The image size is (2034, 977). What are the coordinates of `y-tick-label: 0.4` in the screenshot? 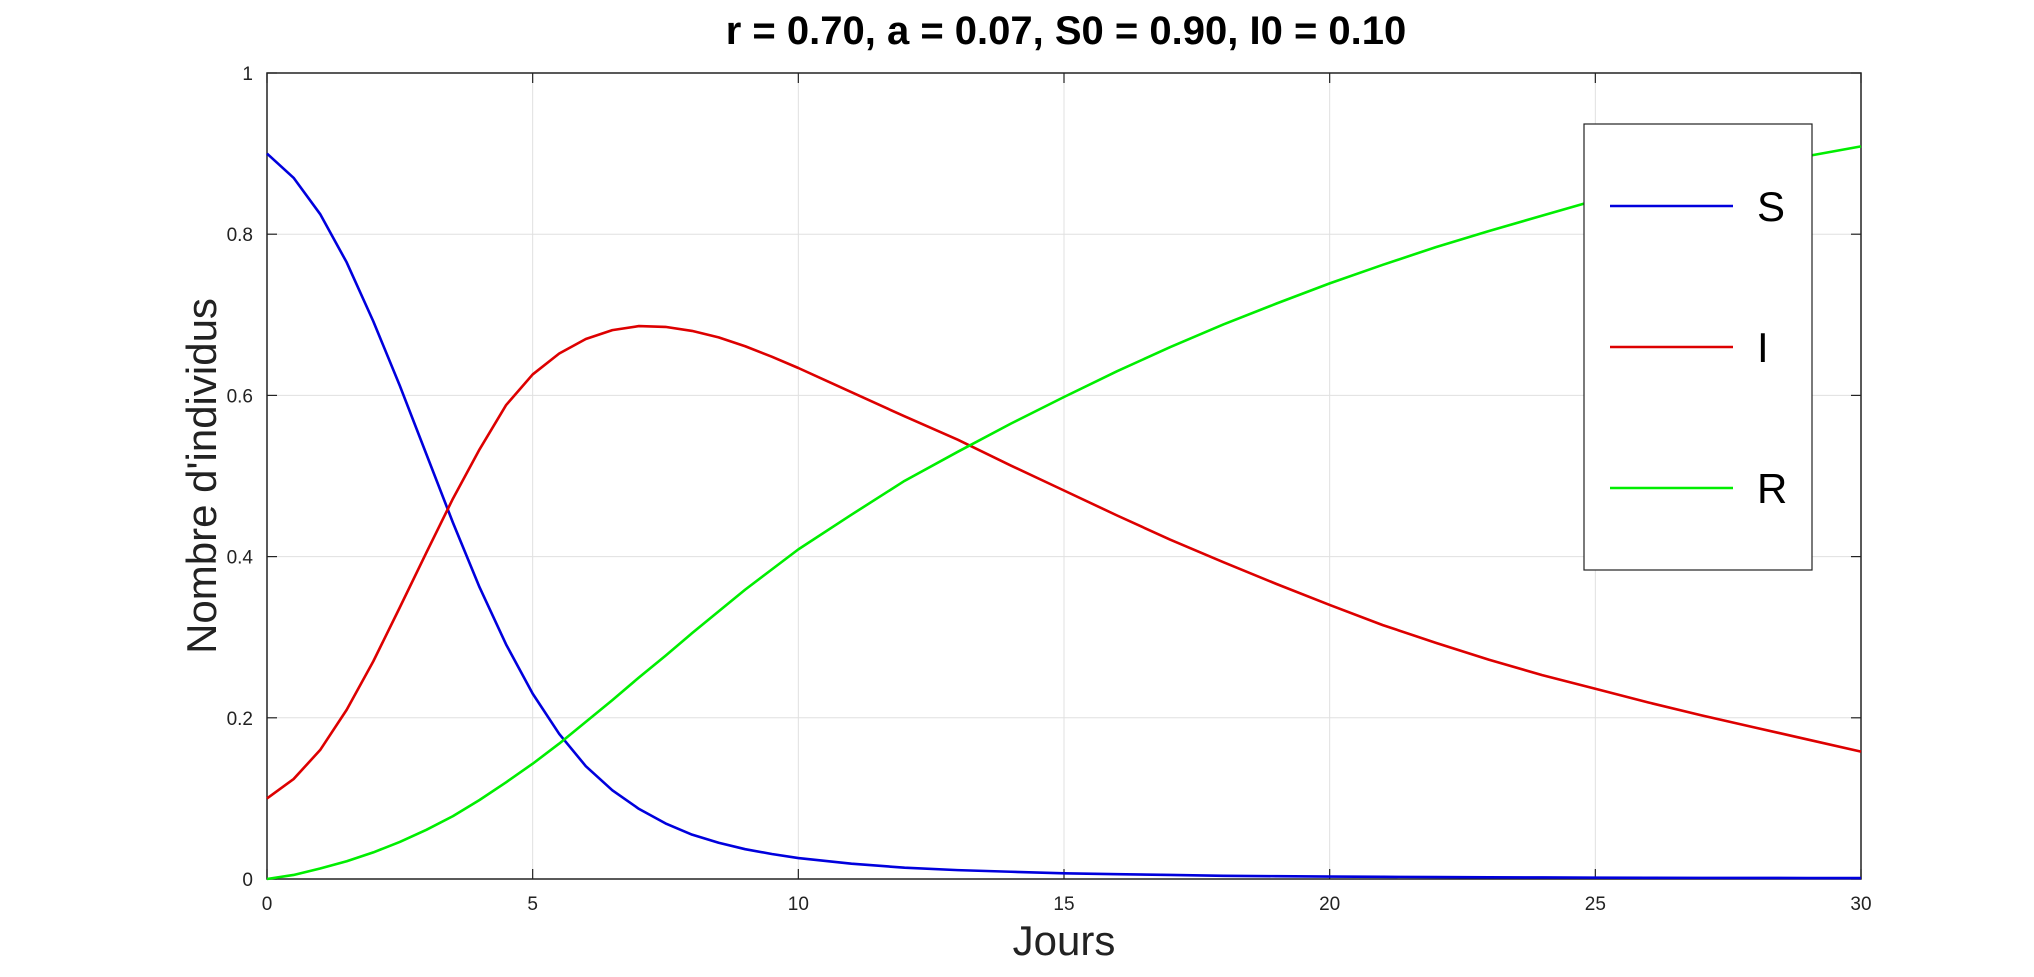 It's located at (240, 558).